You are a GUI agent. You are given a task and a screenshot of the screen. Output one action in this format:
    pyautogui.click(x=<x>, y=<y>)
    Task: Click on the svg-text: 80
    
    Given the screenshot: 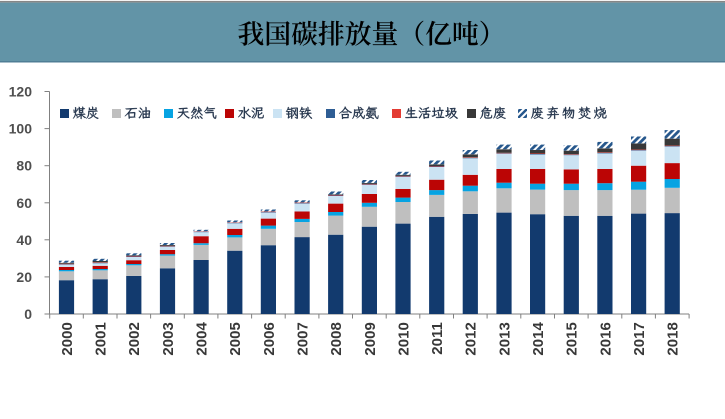 What is the action you would take?
    pyautogui.click(x=24, y=166)
    